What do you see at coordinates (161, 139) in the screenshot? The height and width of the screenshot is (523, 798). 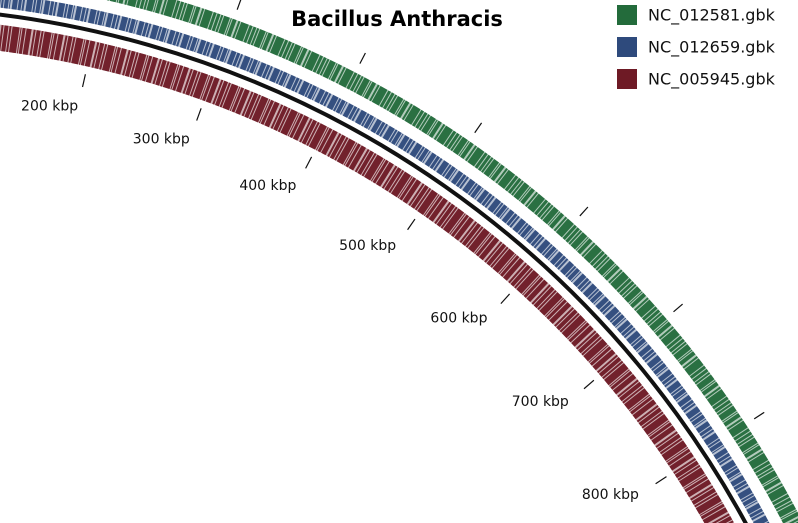 I see `tick-label: 300 kbp` at bounding box center [161, 139].